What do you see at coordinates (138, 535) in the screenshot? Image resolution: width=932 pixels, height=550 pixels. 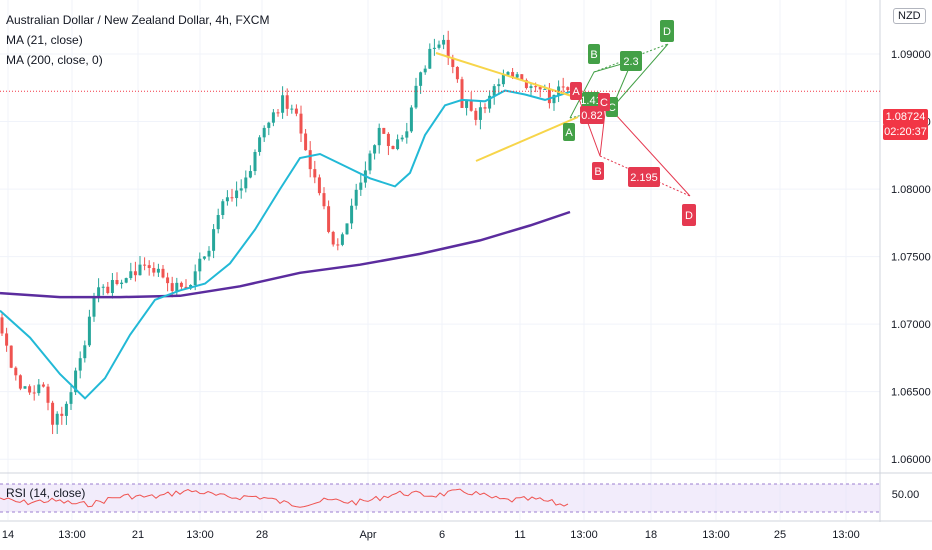 I see `time-tick-label: 21` at bounding box center [138, 535].